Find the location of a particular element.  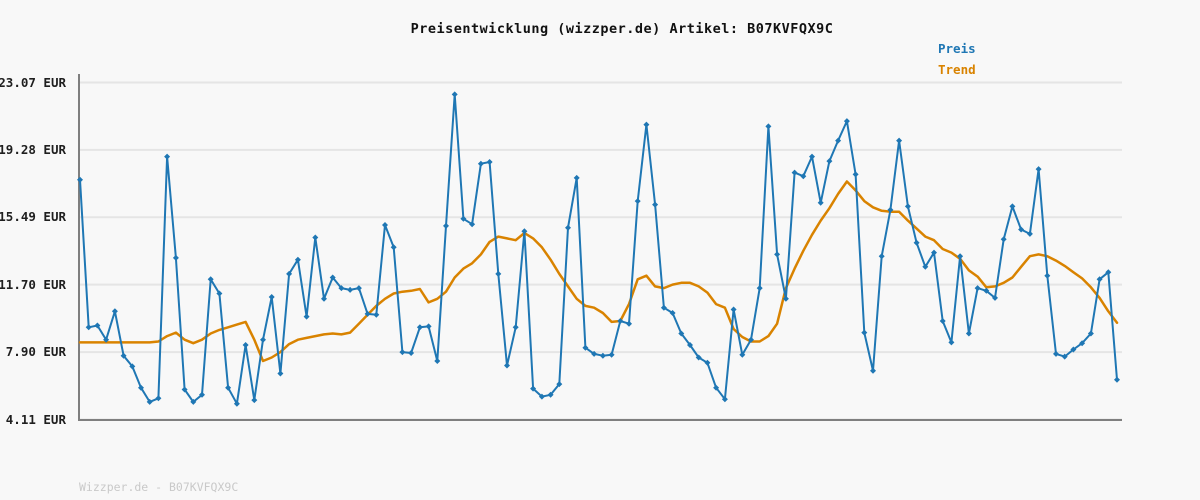

y-axis-tick-label: 19.28 EUR is located at coordinates (33, 149).